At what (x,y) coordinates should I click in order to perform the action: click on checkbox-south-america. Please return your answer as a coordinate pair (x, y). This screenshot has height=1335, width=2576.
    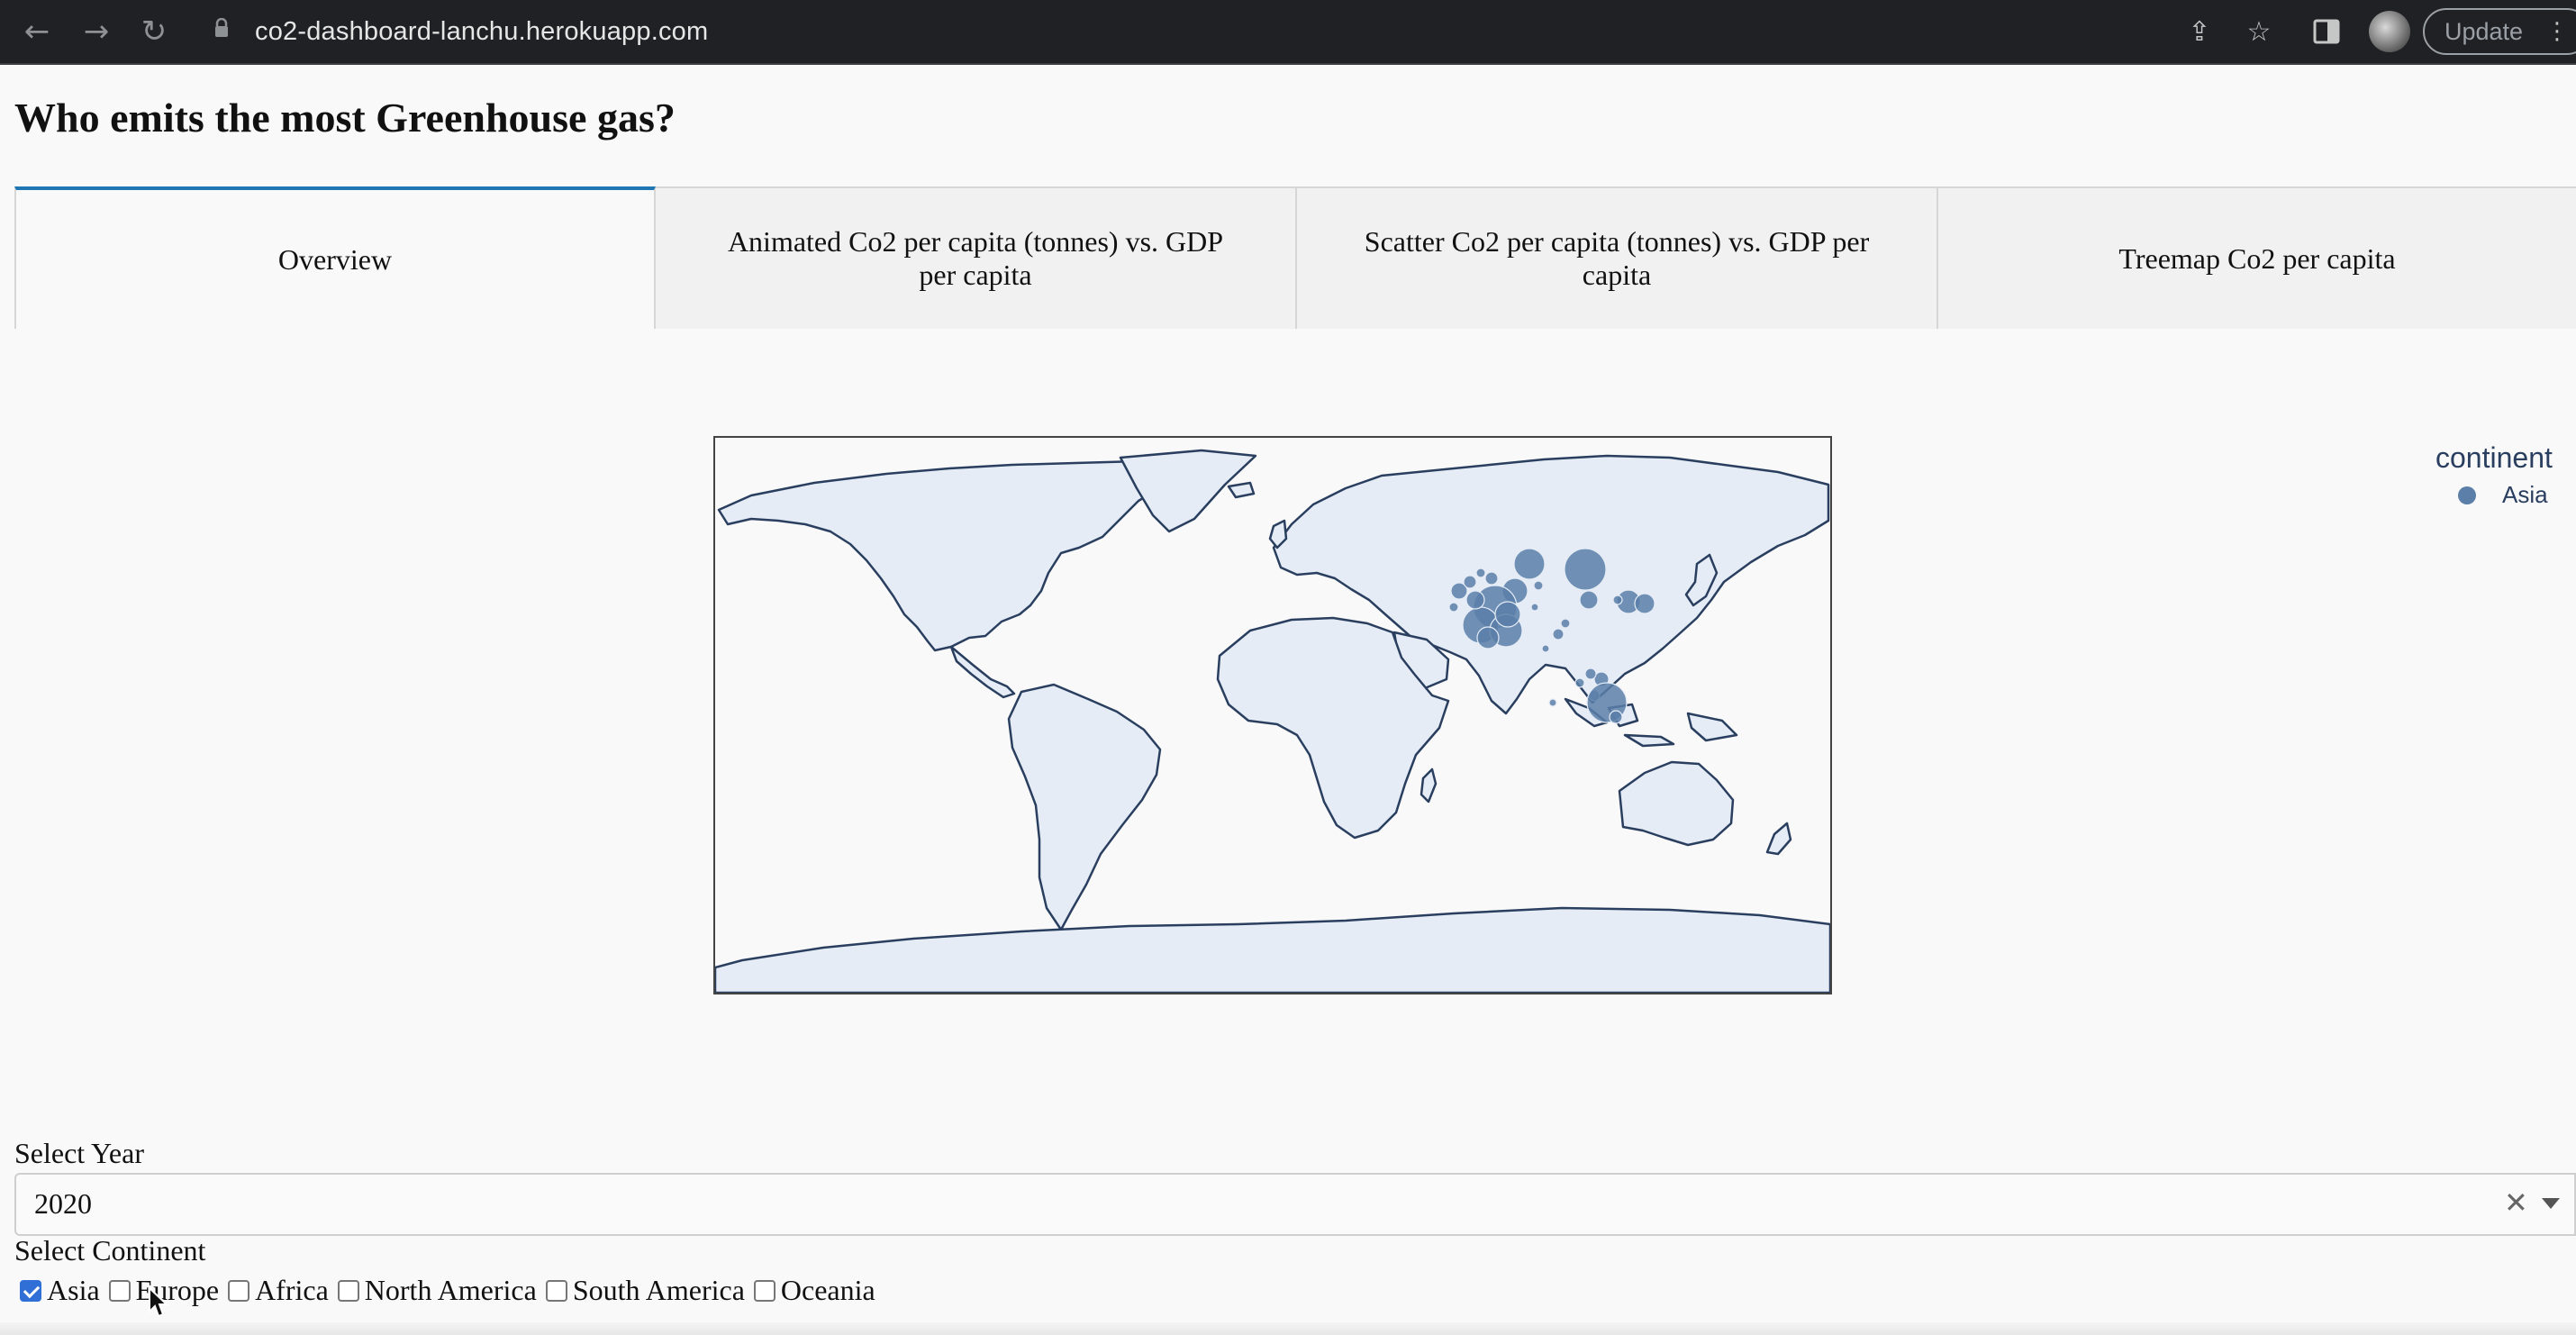
    Looking at the image, I should click on (556, 1290).